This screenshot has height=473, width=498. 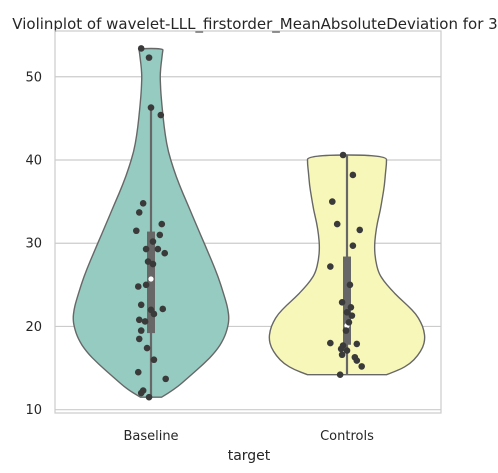 I want to click on y-tick-label-40: 40, so click(x=33, y=160).